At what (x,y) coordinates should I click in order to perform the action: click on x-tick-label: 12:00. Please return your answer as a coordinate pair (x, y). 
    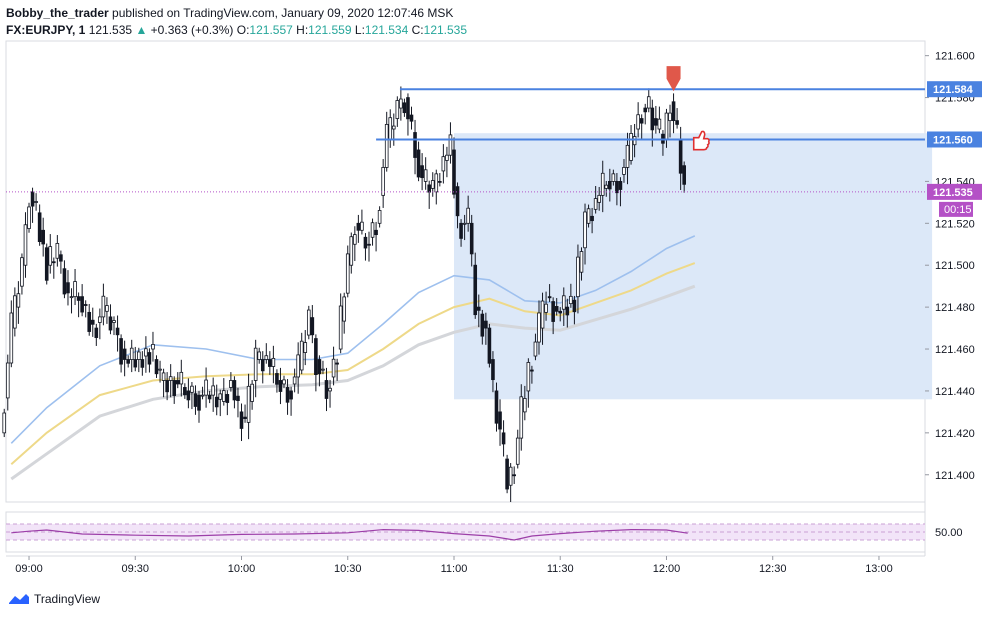
    Looking at the image, I should click on (667, 569).